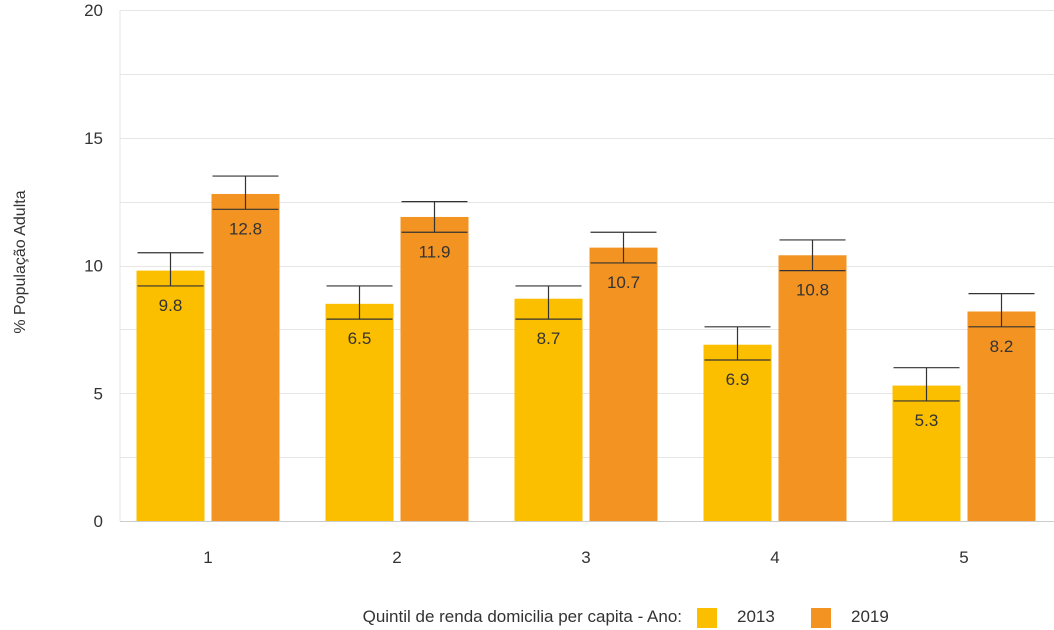 The image size is (1054, 630). I want to click on bar-2013-q1, so click(170, 395).